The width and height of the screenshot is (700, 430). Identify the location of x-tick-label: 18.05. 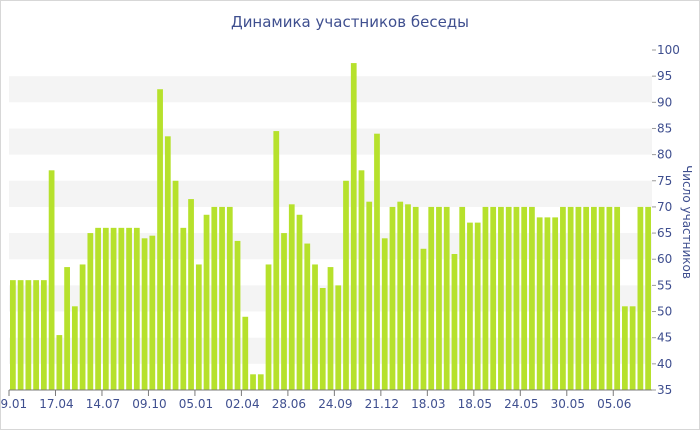
(475, 404).